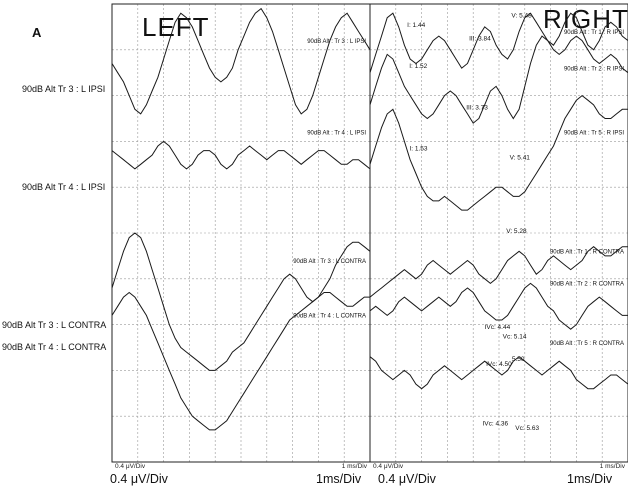 The width and height of the screenshot is (628, 487). What do you see at coordinates (329, 317) in the screenshot?
I see `trace-label: 90dB Alt : Tr 4 : L CONTRA` at bounding box center [329, 317].